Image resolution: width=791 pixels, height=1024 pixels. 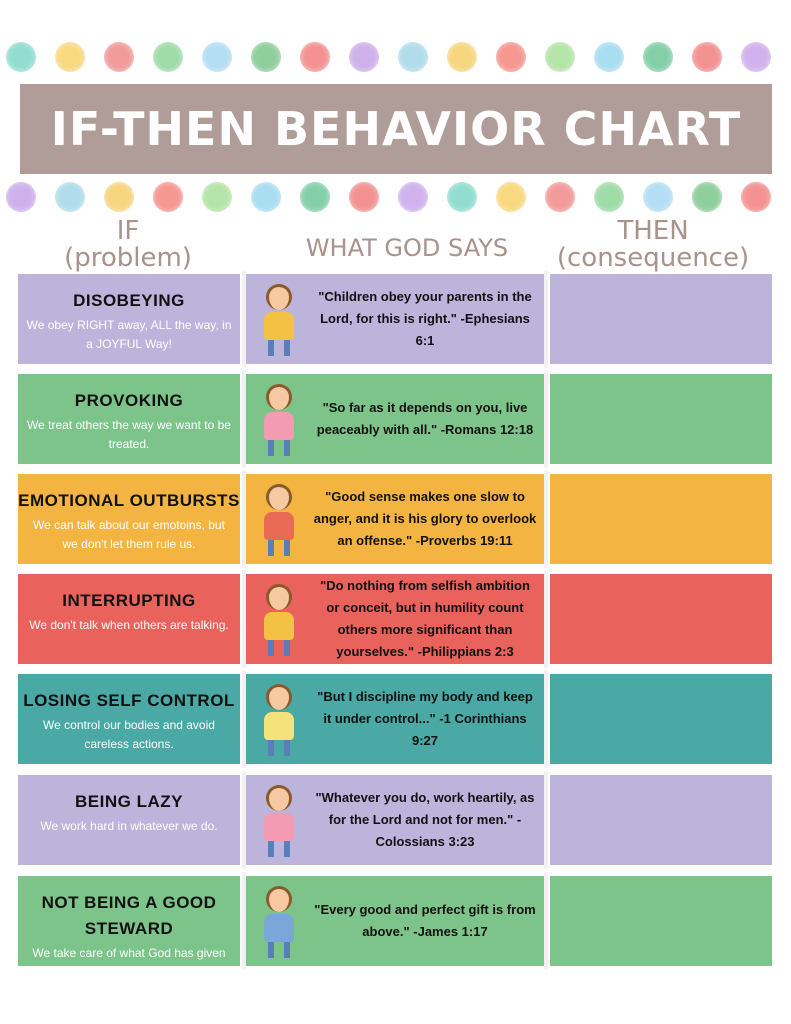 I want to click on if-column-header: IF (problem), so click(x=128, y=244).